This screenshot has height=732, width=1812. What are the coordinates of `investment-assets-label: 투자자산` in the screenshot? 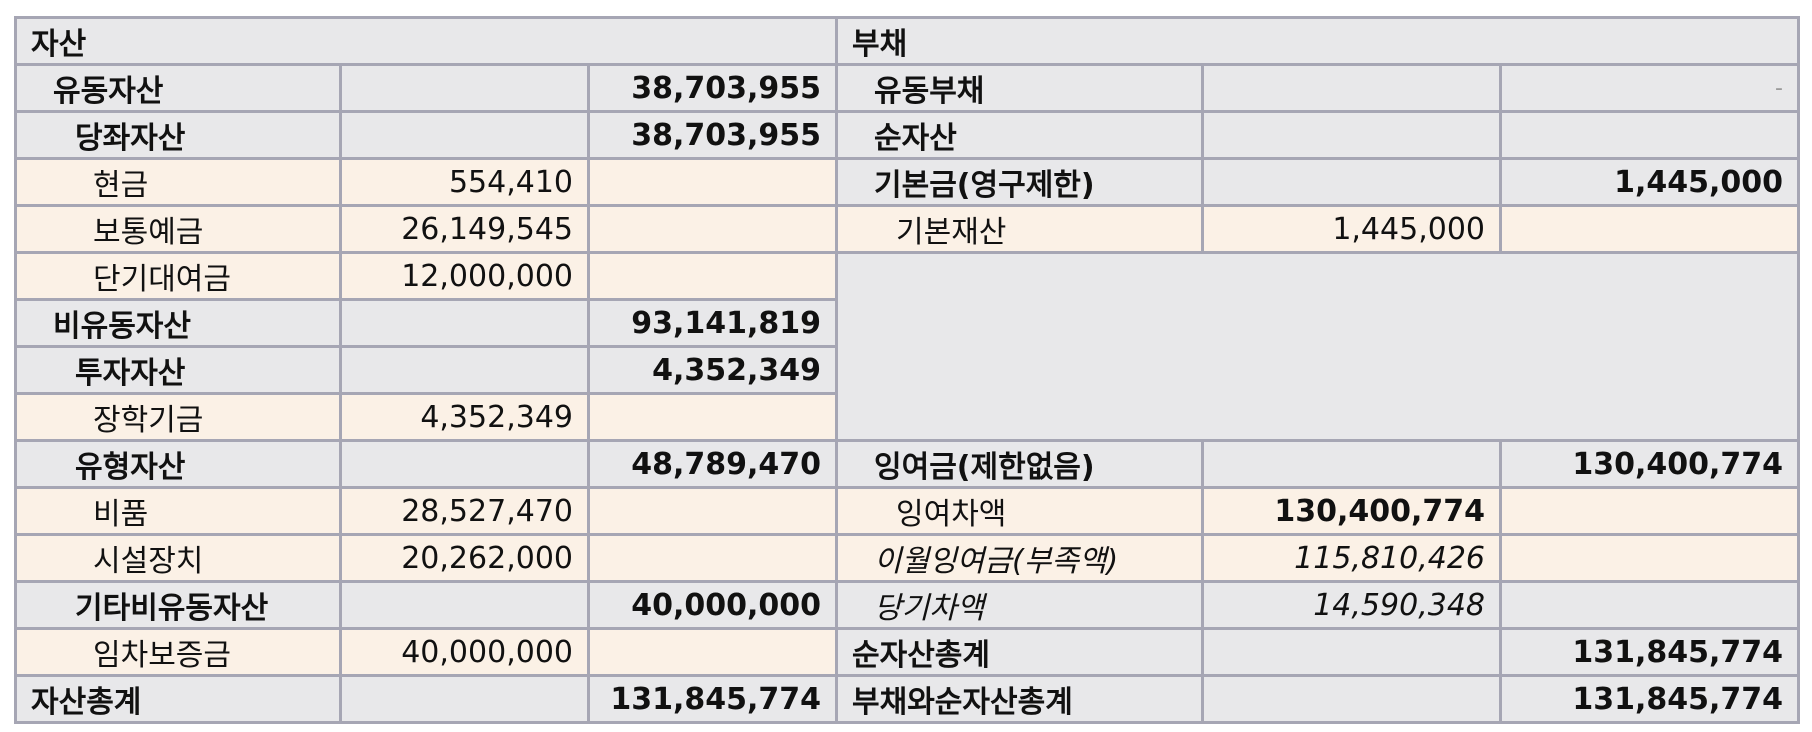 It's located at (178, 370).